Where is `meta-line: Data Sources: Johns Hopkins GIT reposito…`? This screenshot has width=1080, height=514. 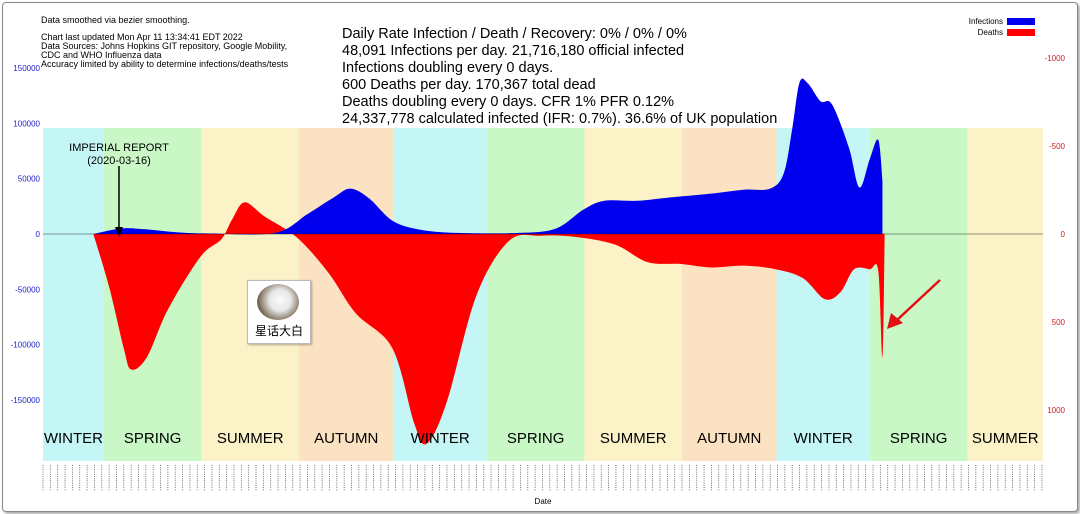
meta-line: Data Sources: Johns Hopkins GIT reposito… is located at coordinates (164, 46).